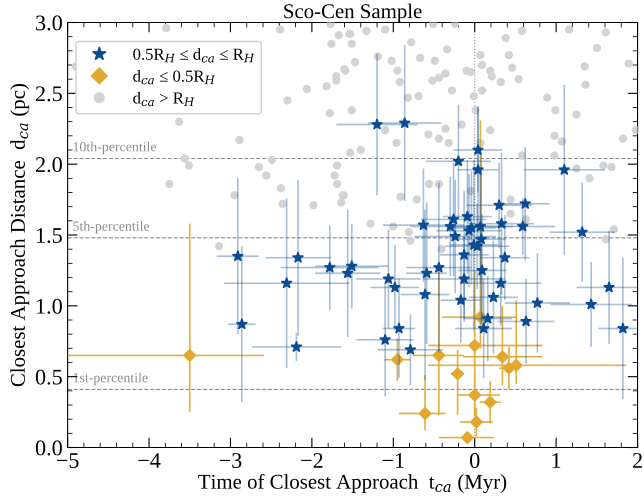 Image resolution: width=644 pixels, height=500 pixels. I want to click on x-tick-label: 1, so click(556, 460).